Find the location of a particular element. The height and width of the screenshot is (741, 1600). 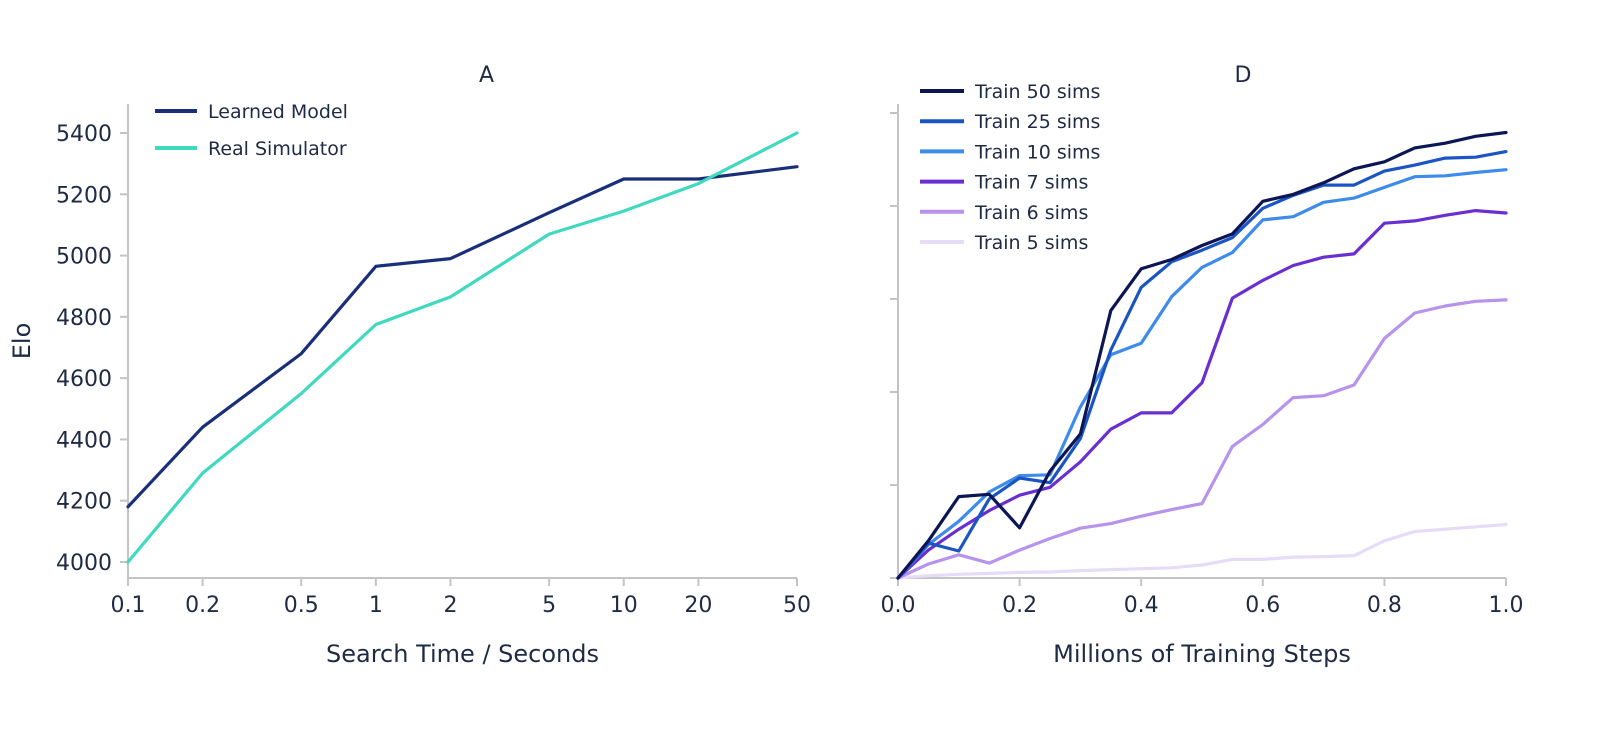

chart-a-y-tick-label: 5400 is located at coordinates (84, 134).